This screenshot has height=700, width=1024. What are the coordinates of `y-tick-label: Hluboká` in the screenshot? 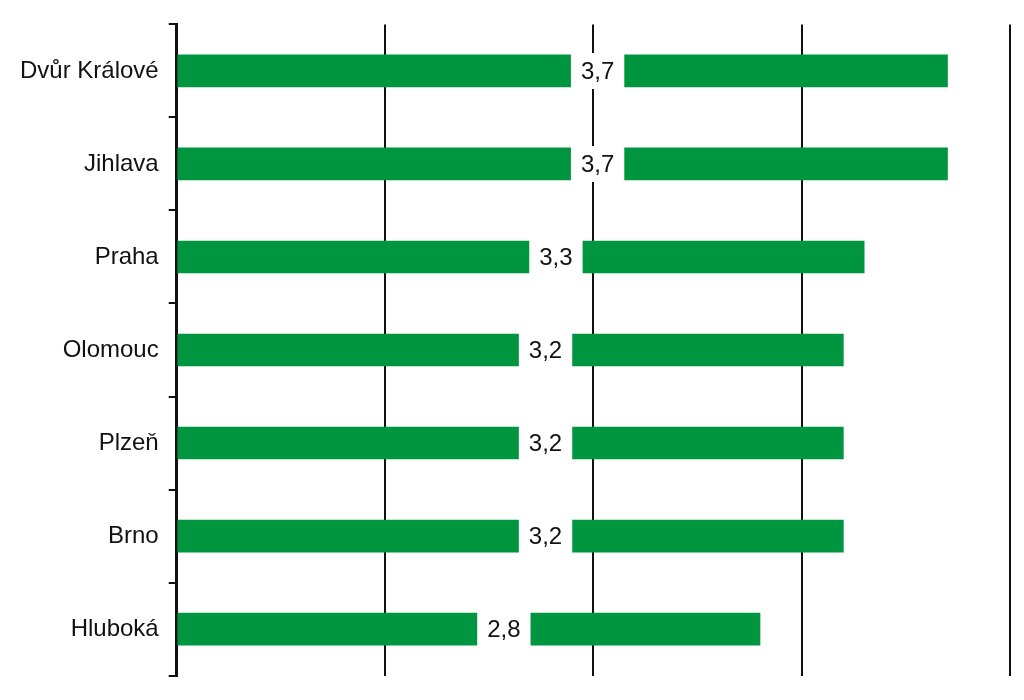 It's located at (115, 627).